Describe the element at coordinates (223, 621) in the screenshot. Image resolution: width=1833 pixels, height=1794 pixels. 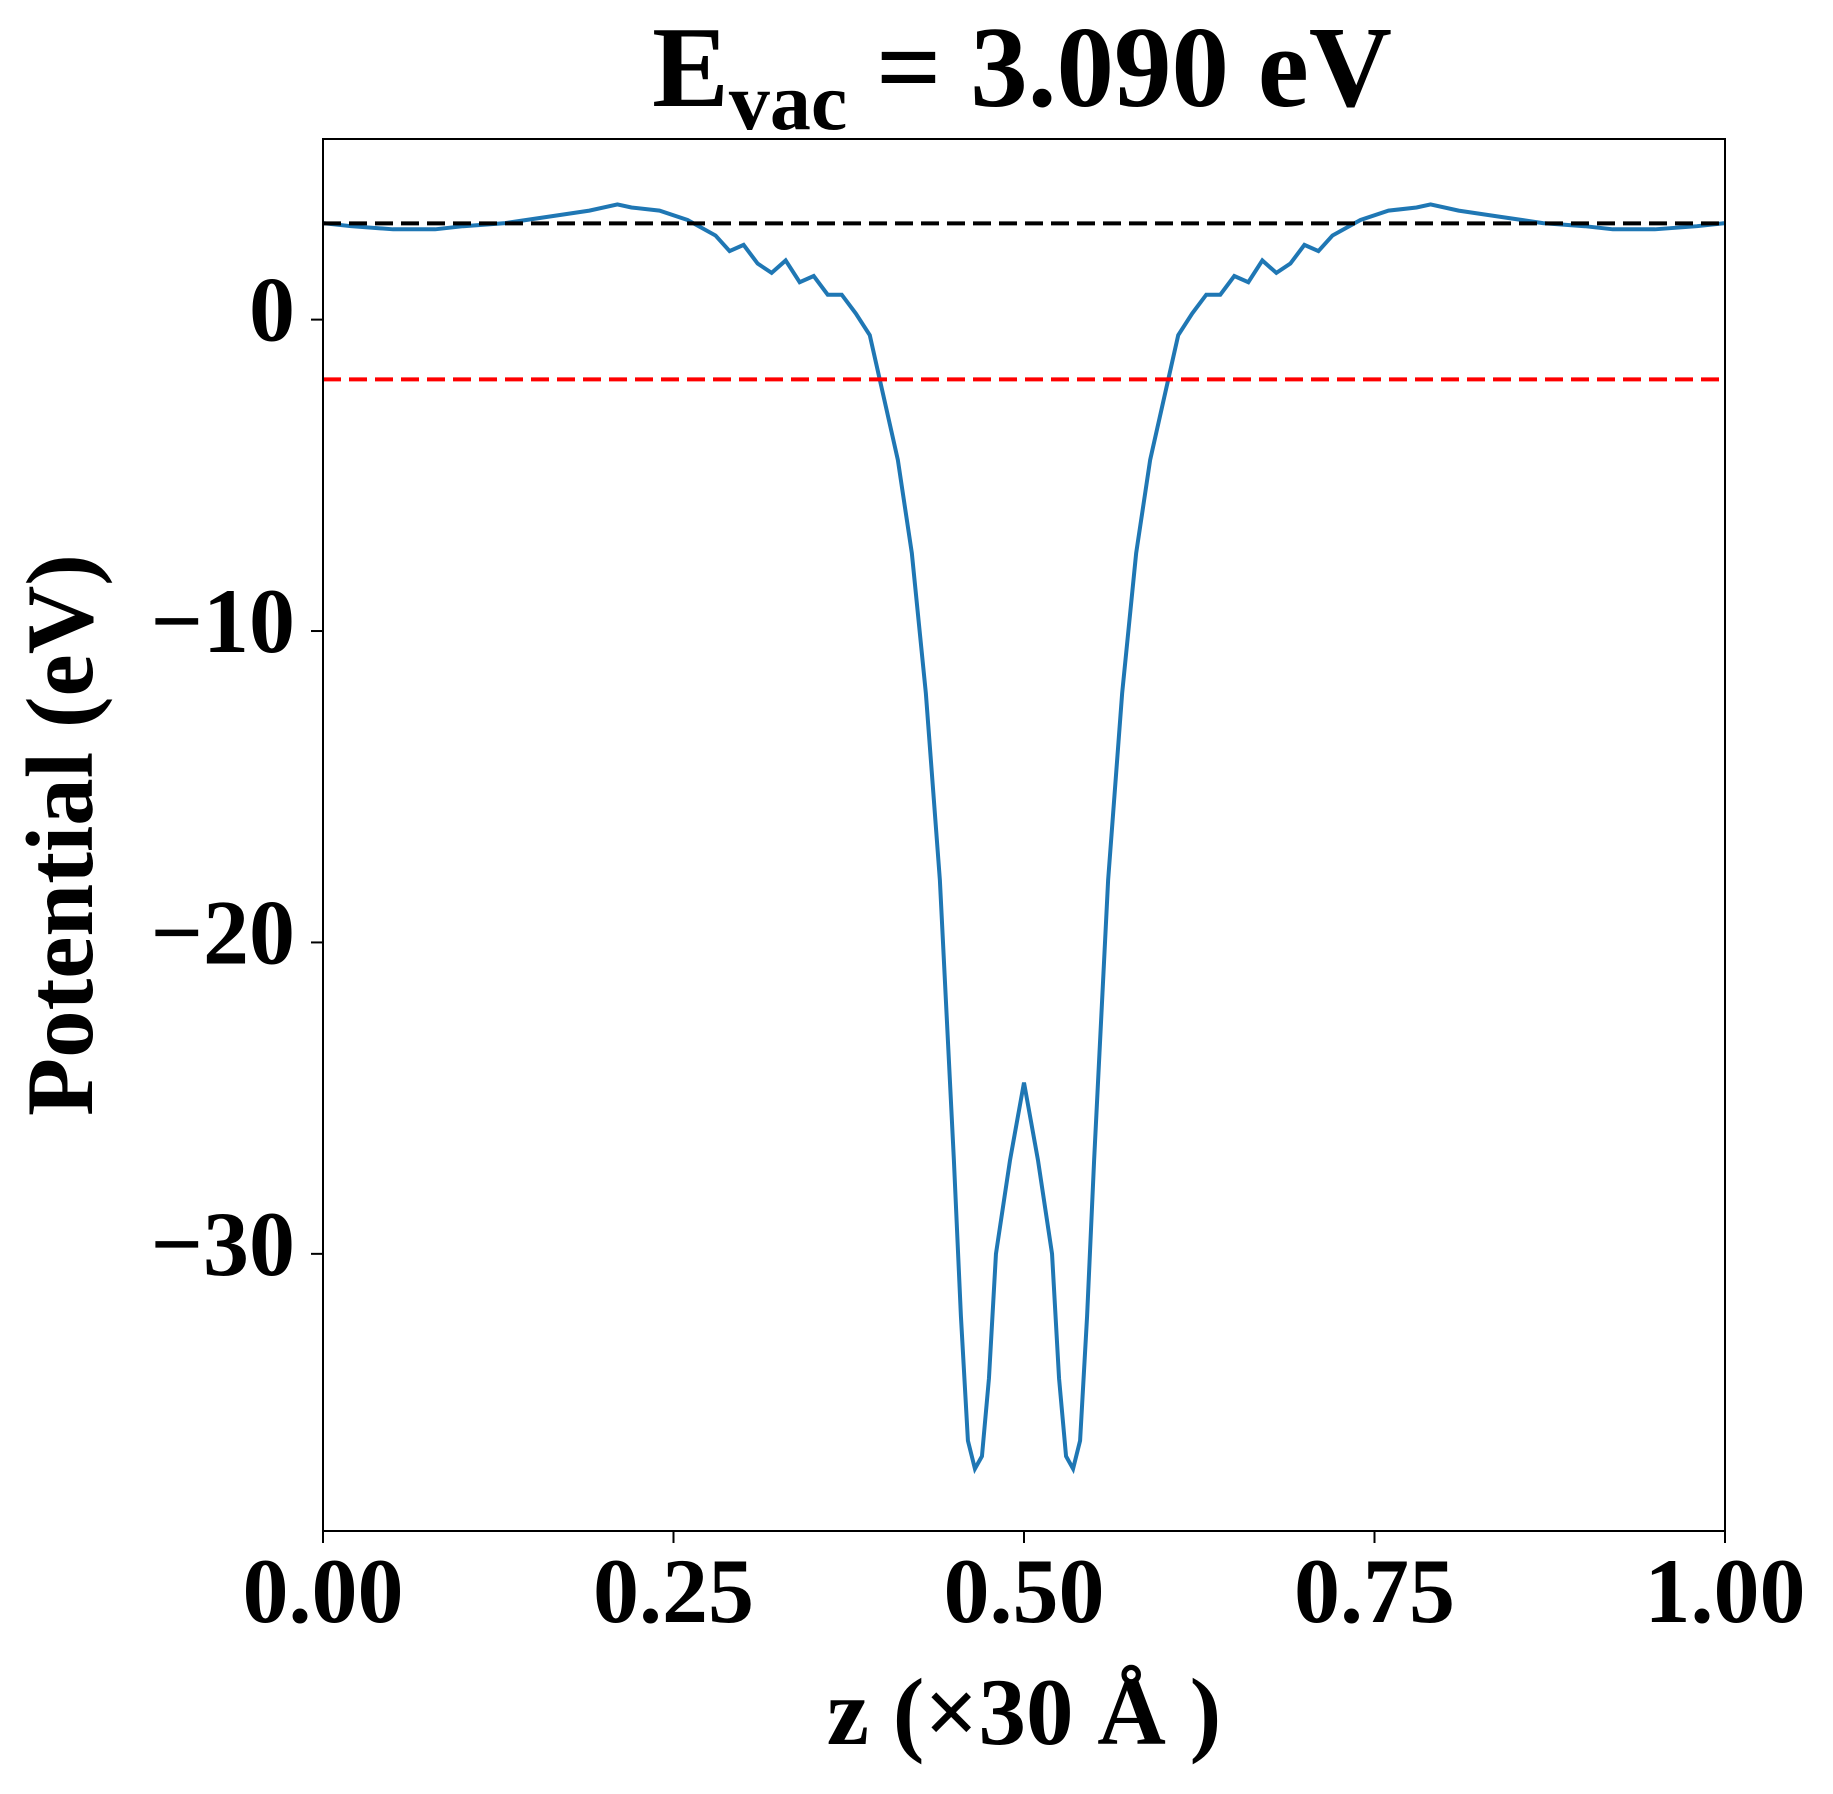
I see `y-tick-label: −10` at that location.